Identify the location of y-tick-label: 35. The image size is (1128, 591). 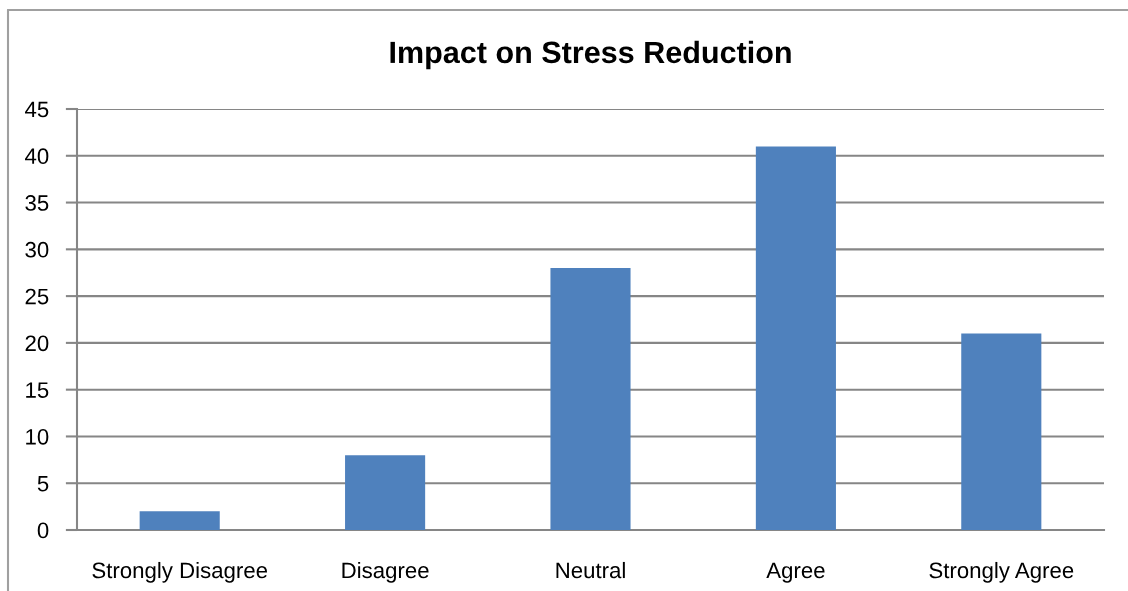
(37, 203).